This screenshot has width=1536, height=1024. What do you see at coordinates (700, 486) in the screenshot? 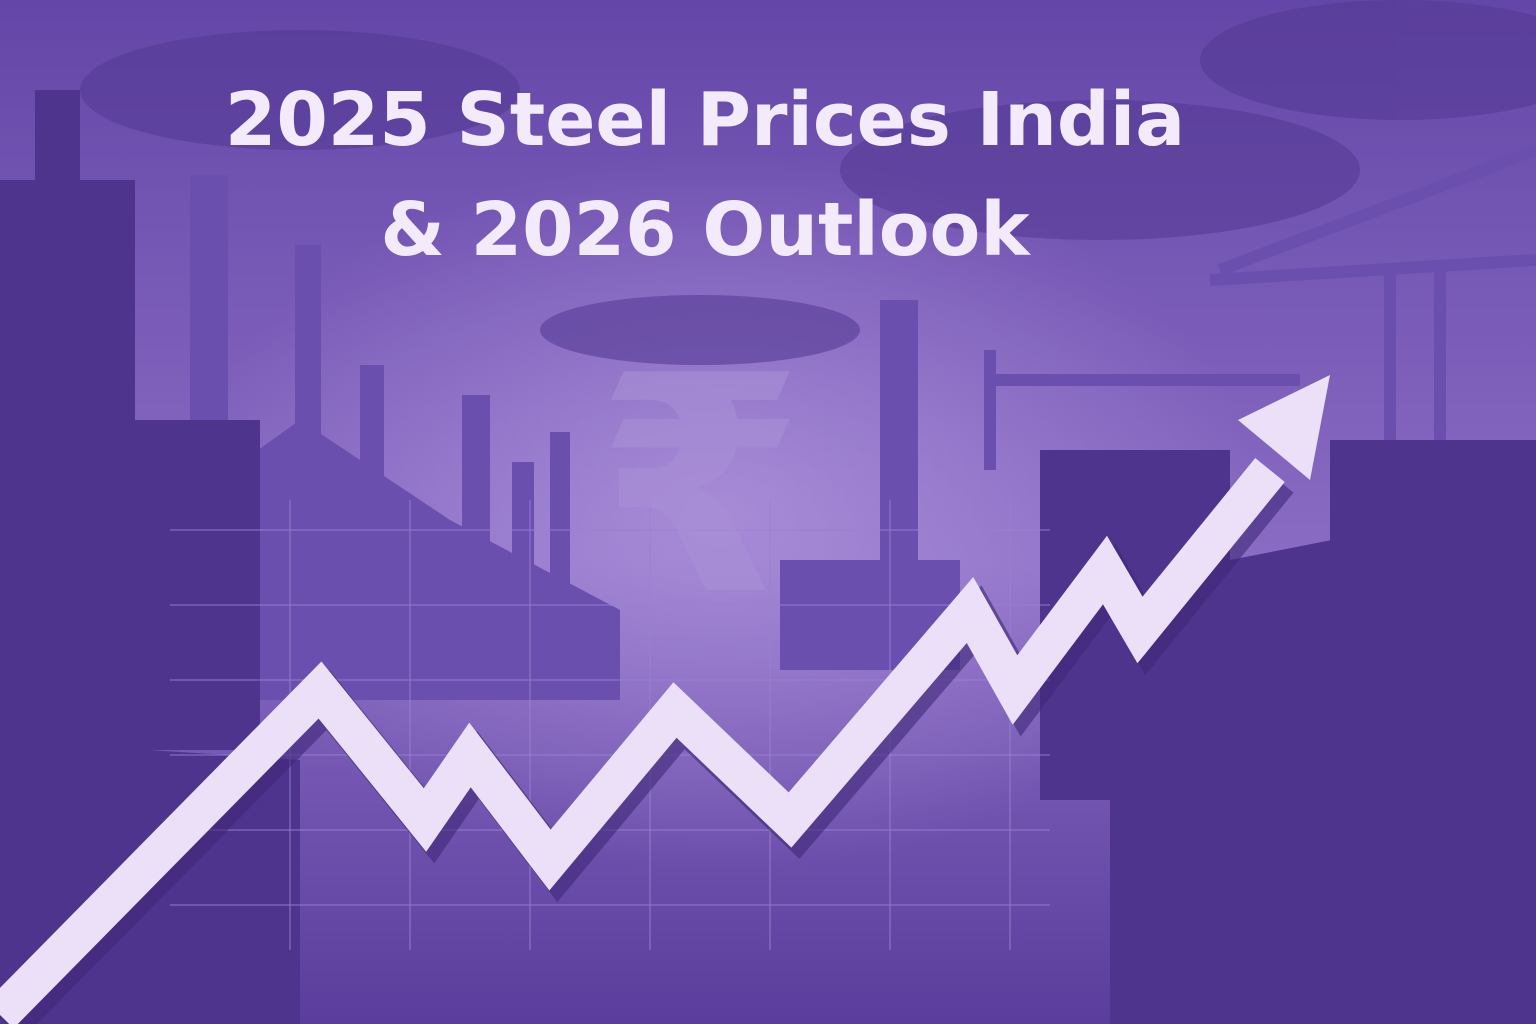
I see `rupee-symbol: ₹` at bounding box center [700, 486].